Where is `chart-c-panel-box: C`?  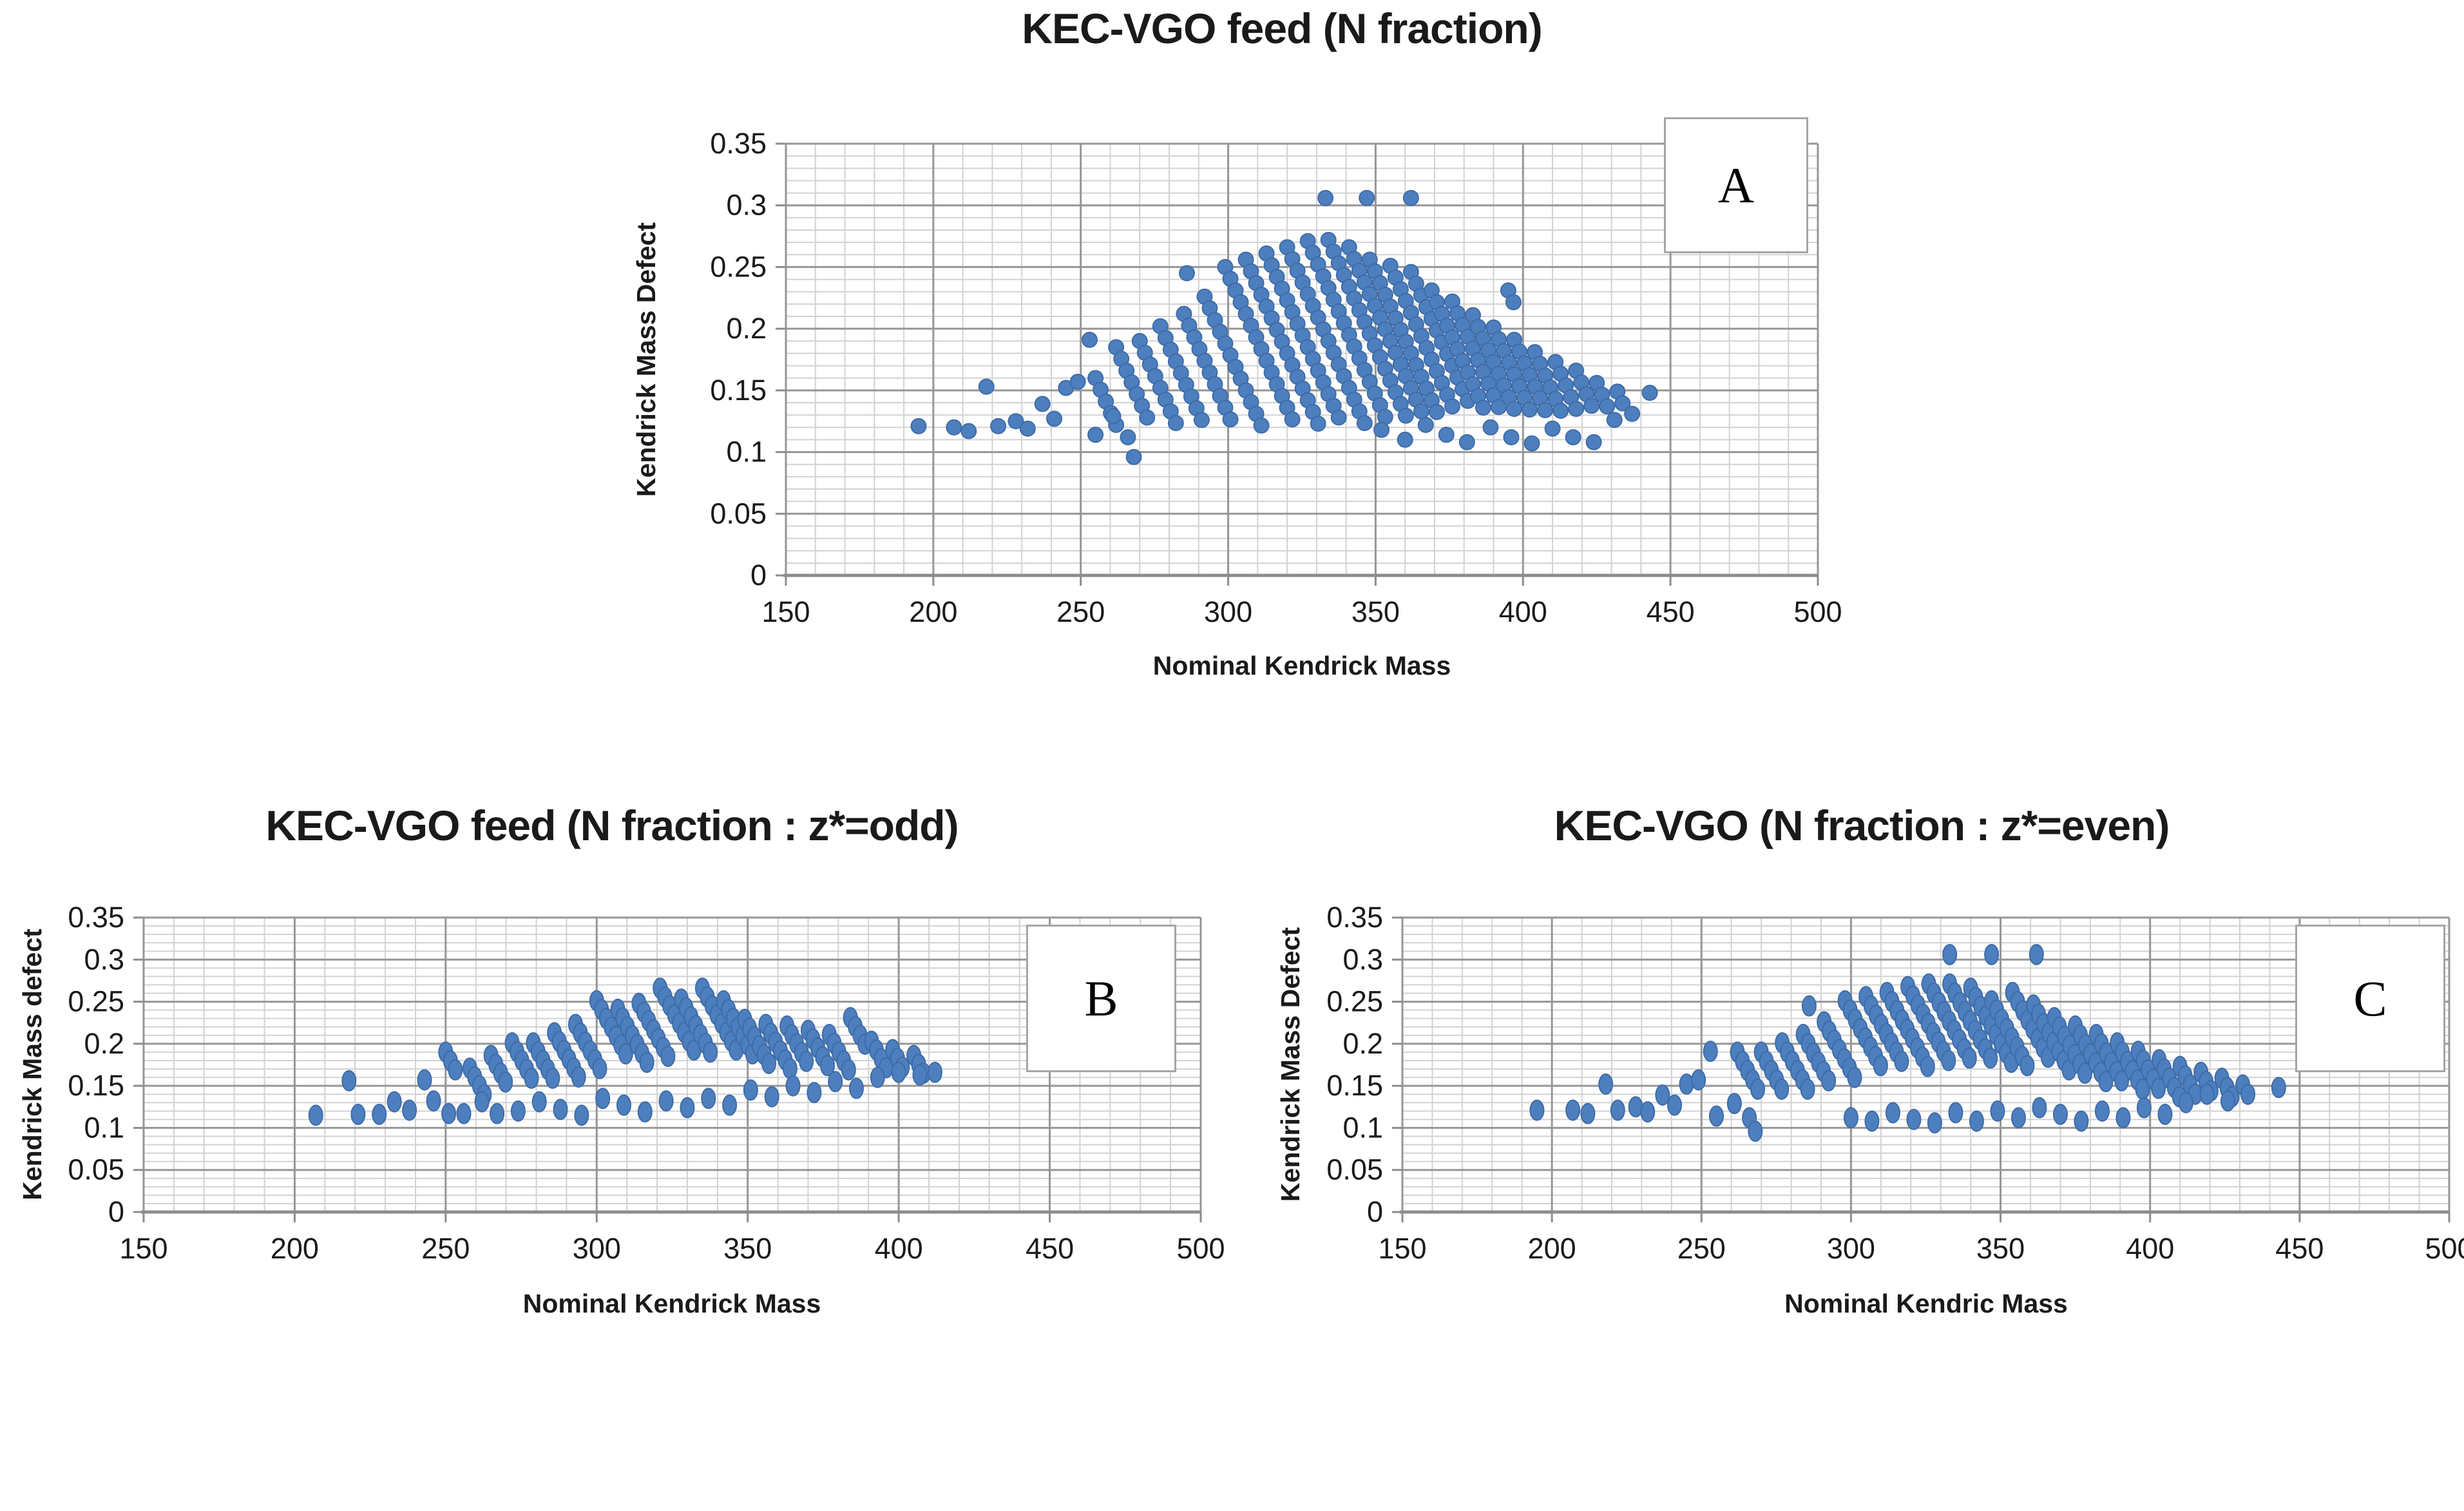 chart-c-panel-box: C is located at coordinates (2370, 999).